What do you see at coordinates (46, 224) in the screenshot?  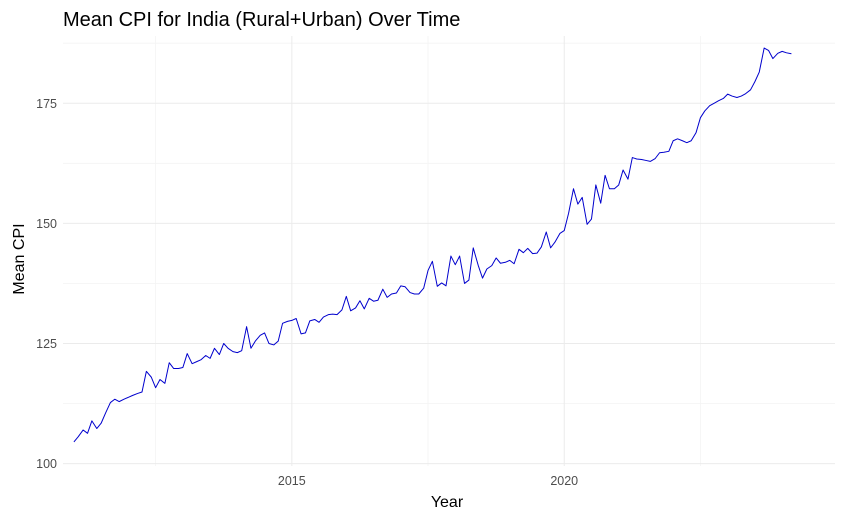 I see `y-tick-label: 150` at bounding box center [46, 224].